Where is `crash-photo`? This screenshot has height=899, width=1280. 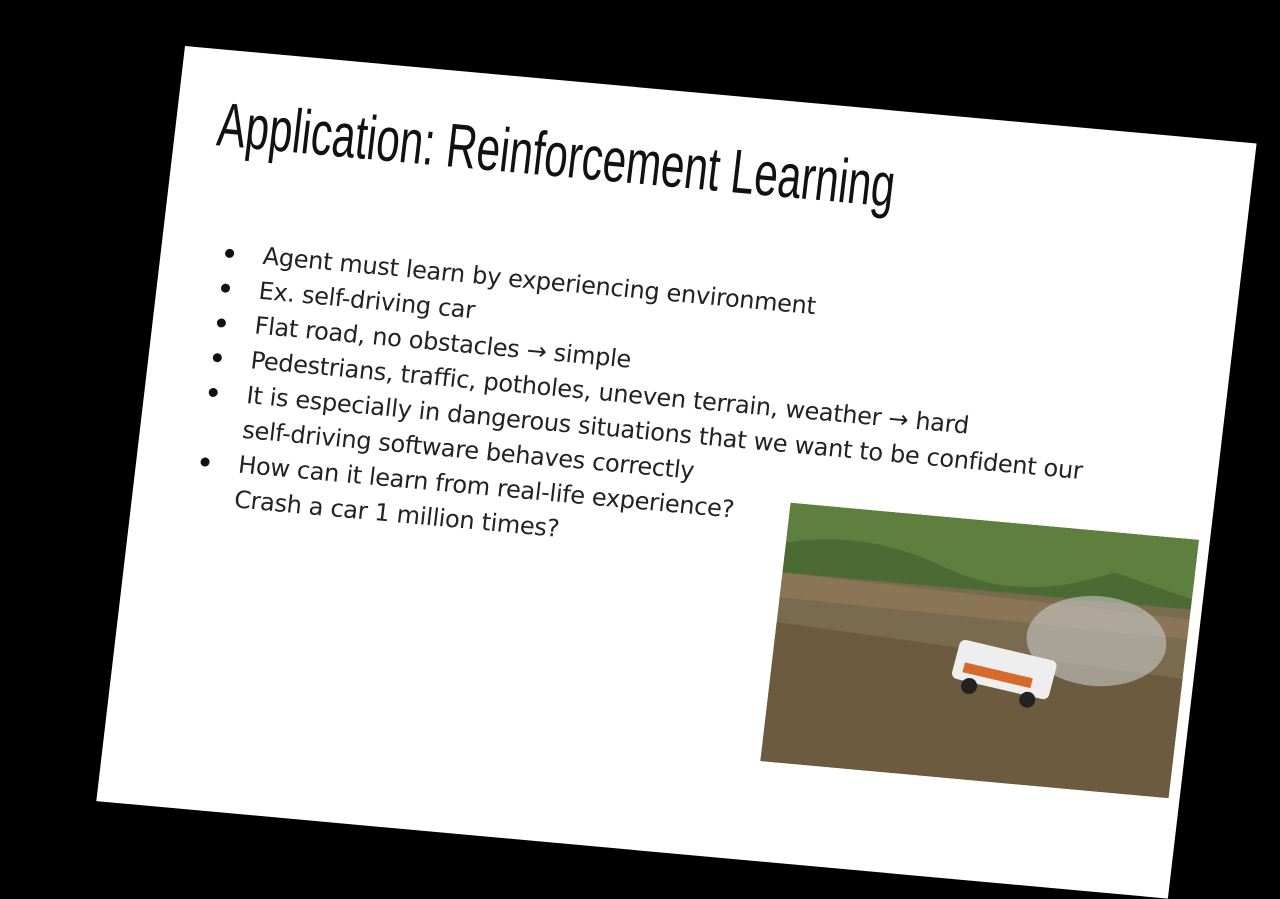
crash-photo is located at coordinates (979, 650).